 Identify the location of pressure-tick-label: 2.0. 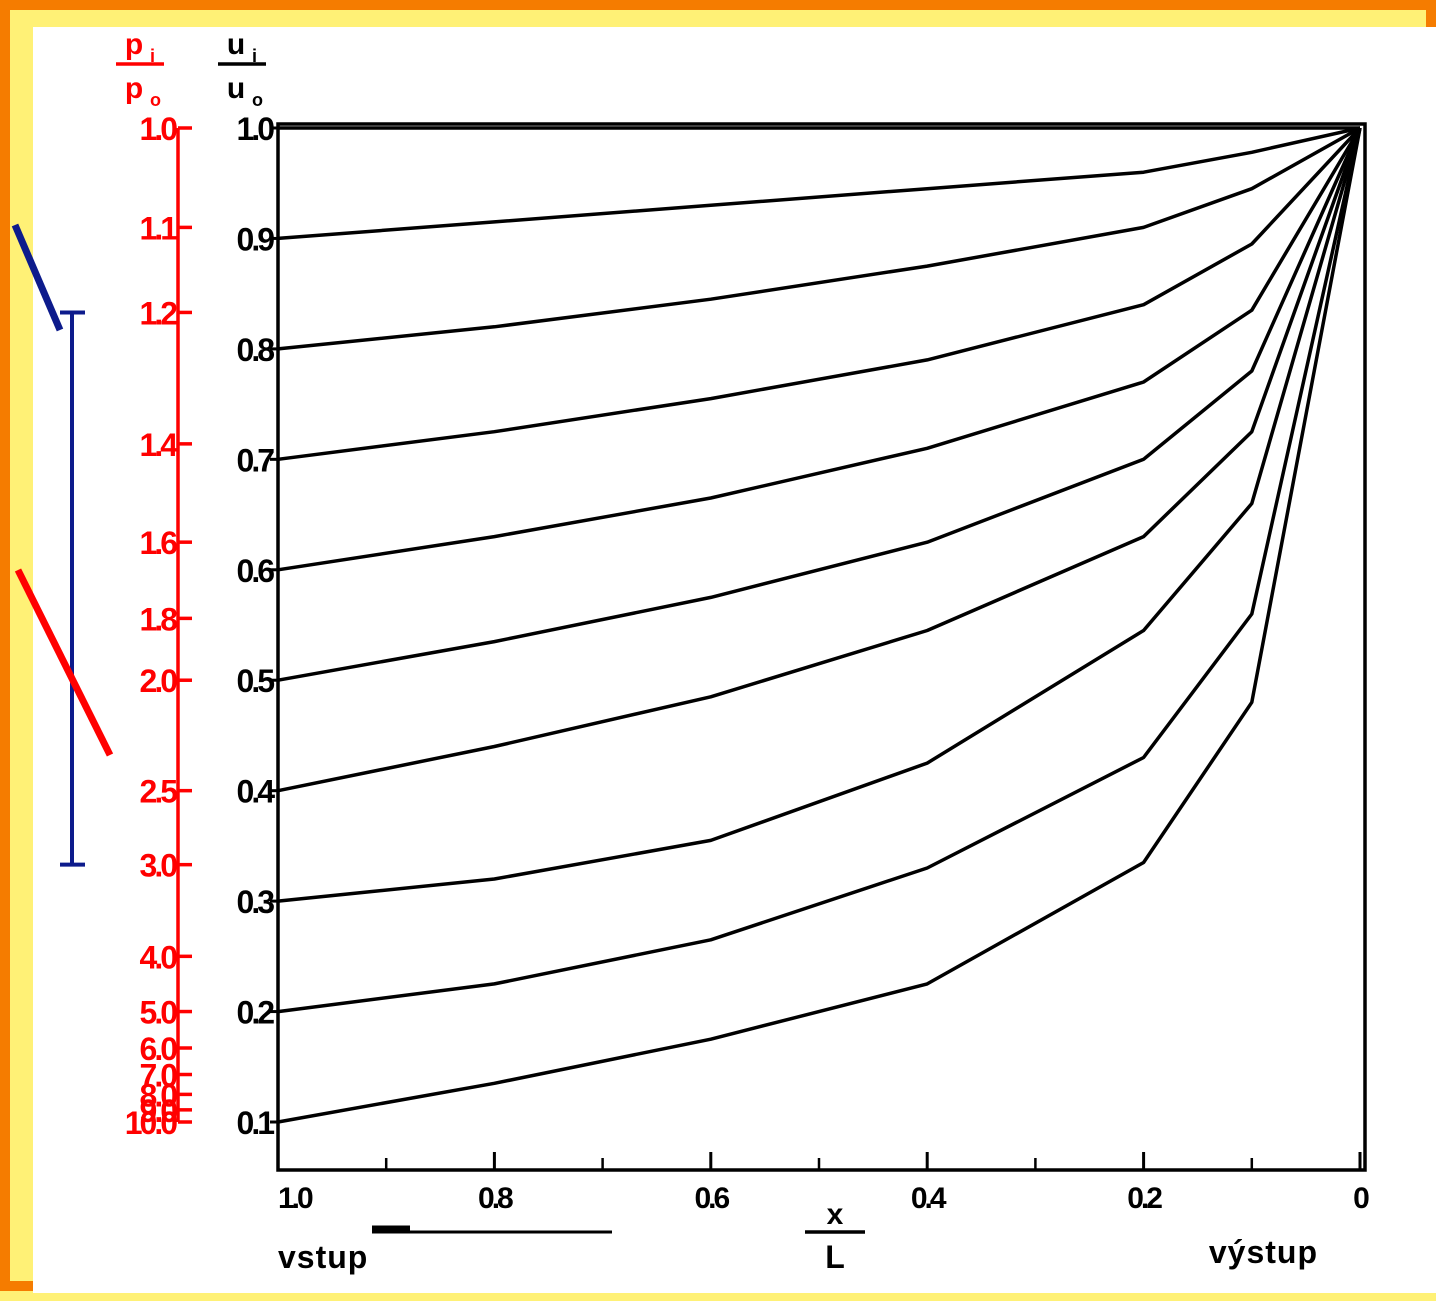
(159, 681).